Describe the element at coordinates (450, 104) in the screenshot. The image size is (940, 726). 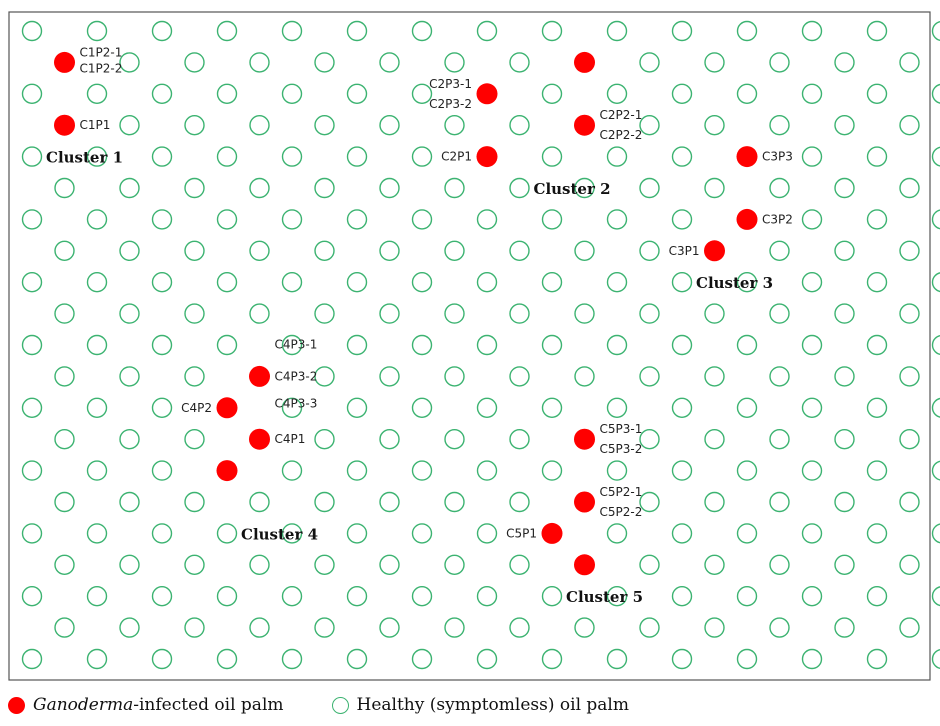
I see `palm-label: C2P3-2` at that location.